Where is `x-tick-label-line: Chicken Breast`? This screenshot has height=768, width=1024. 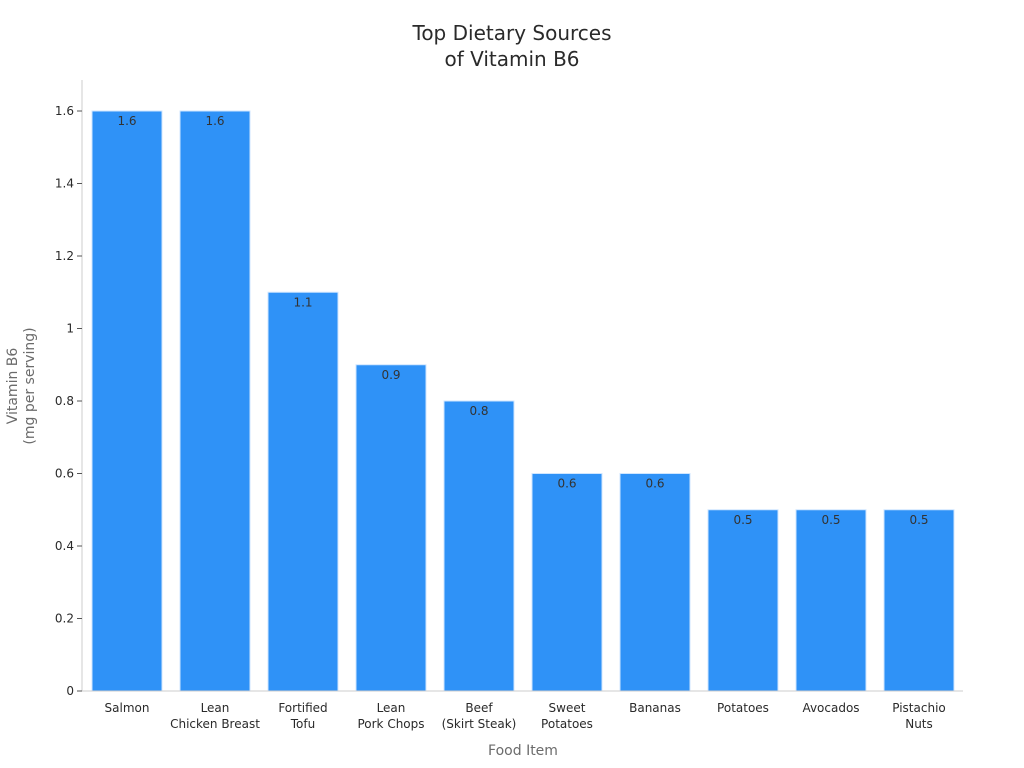 x-tick-label-line: Chicken Breast is located at coordinates (215, 724).